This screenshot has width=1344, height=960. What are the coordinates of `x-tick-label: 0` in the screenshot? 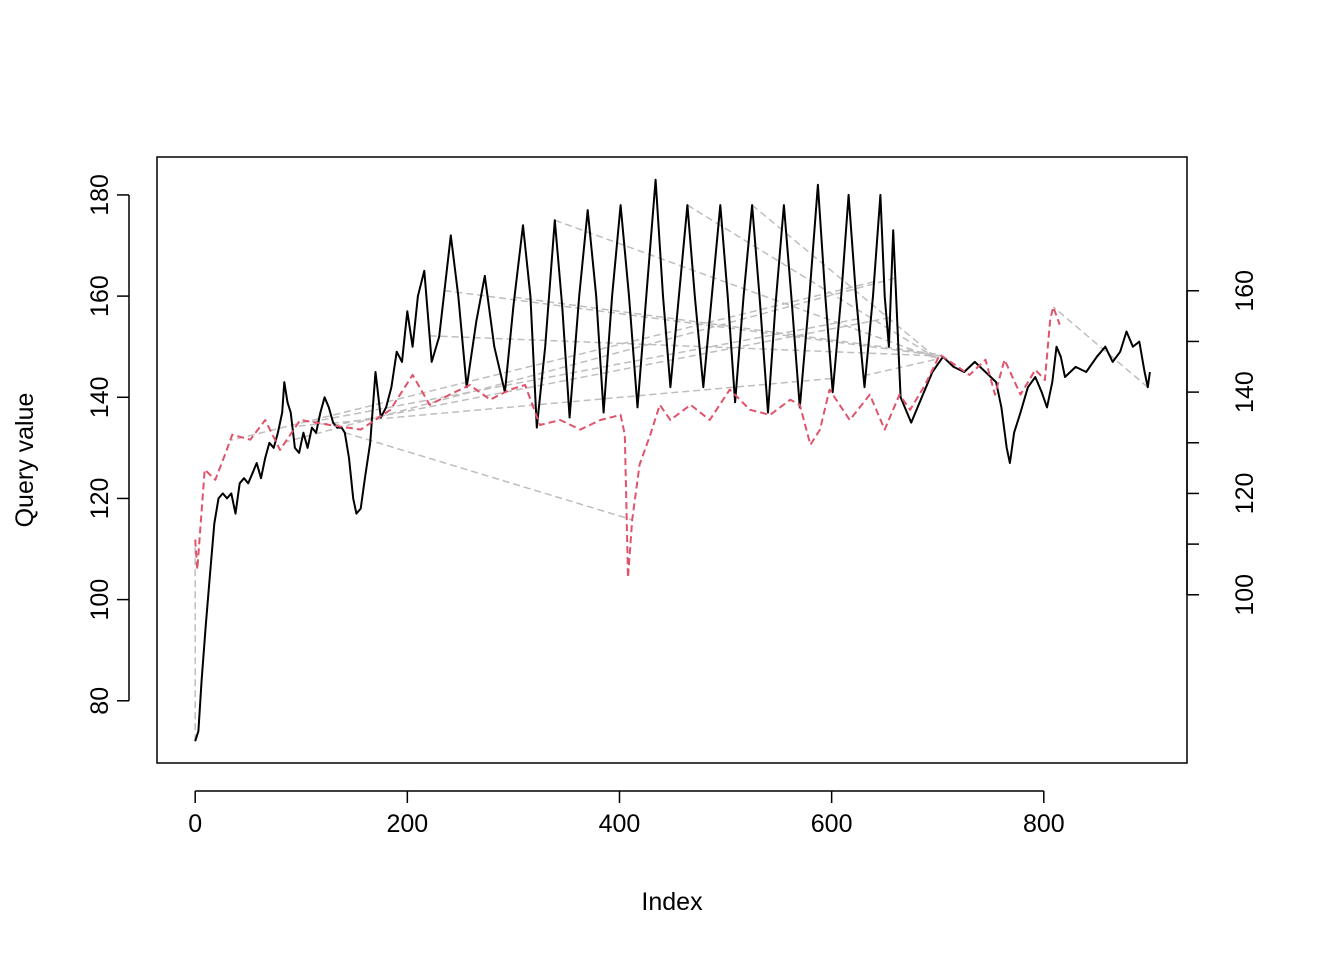 It's located at (195, 824).